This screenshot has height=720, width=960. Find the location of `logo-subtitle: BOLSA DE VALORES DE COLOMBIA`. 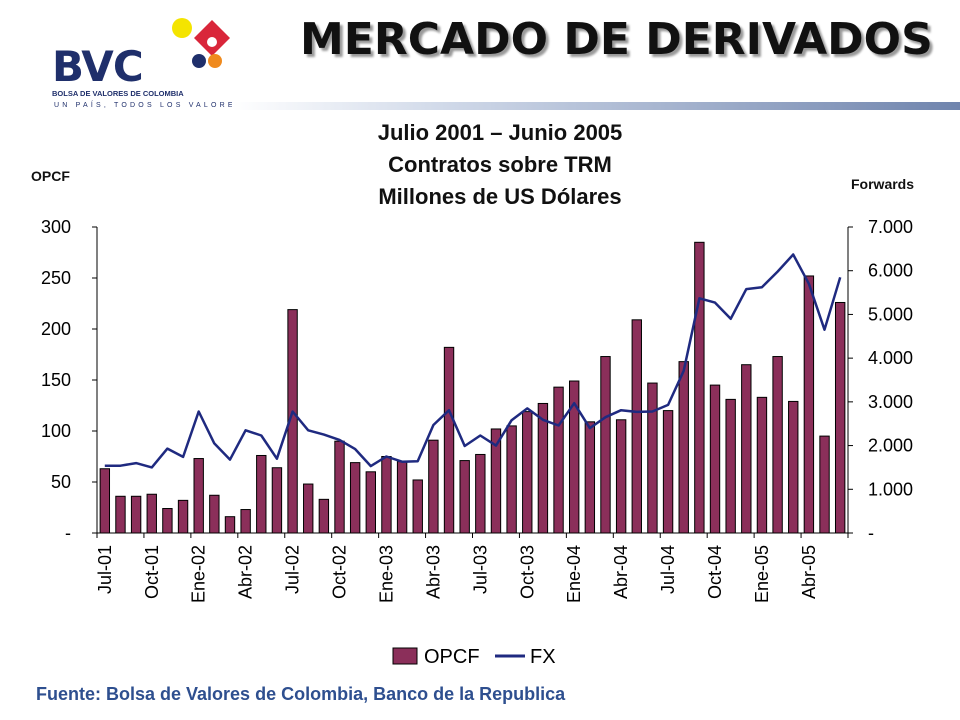

logo-subtitle: BOLSA DE VALORES DE COLOMBIA is located at coordinates (118, 93).